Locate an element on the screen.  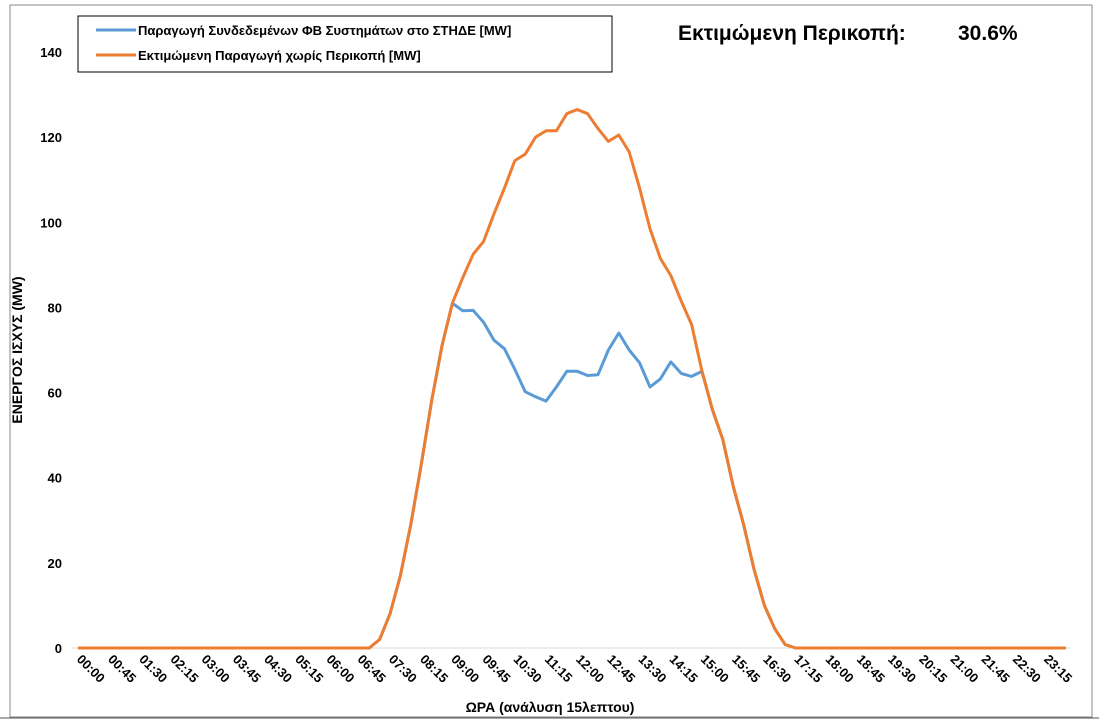
x-tick-label: 14:15 is located at coordinates (684, 669).